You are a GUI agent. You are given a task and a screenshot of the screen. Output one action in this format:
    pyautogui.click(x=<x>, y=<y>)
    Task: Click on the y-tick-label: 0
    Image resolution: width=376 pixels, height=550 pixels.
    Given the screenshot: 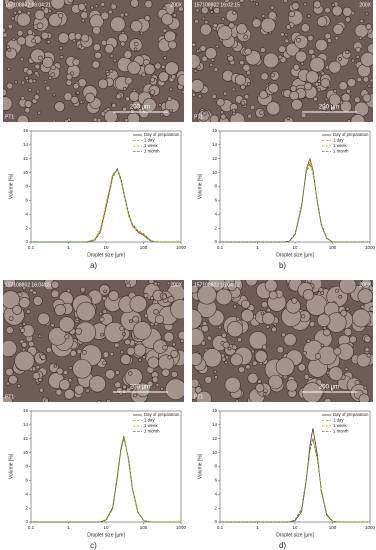 What is the action you would take?
    pyautogui.click(x=215, y=241)
    